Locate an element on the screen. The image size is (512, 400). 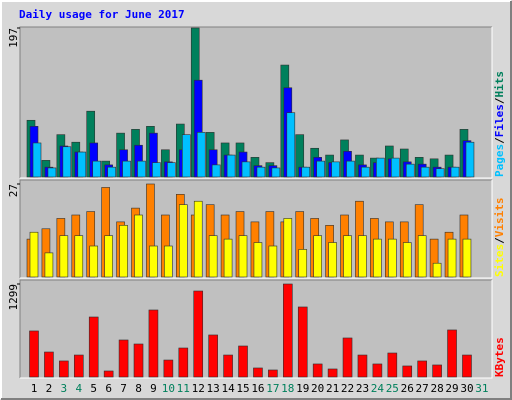
x-tick-label: 9 is located at coordinates (153, 388).